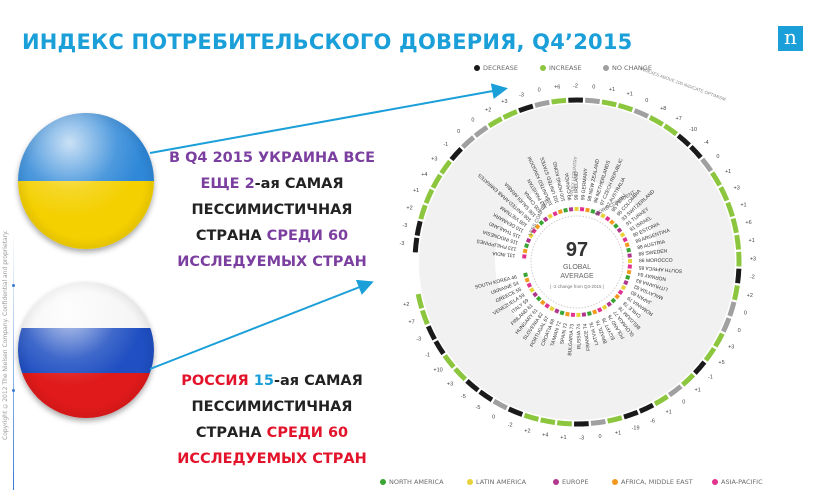 This screenshot has width=814, height=490. I want to click on change-value: +5, so click(721, 363).